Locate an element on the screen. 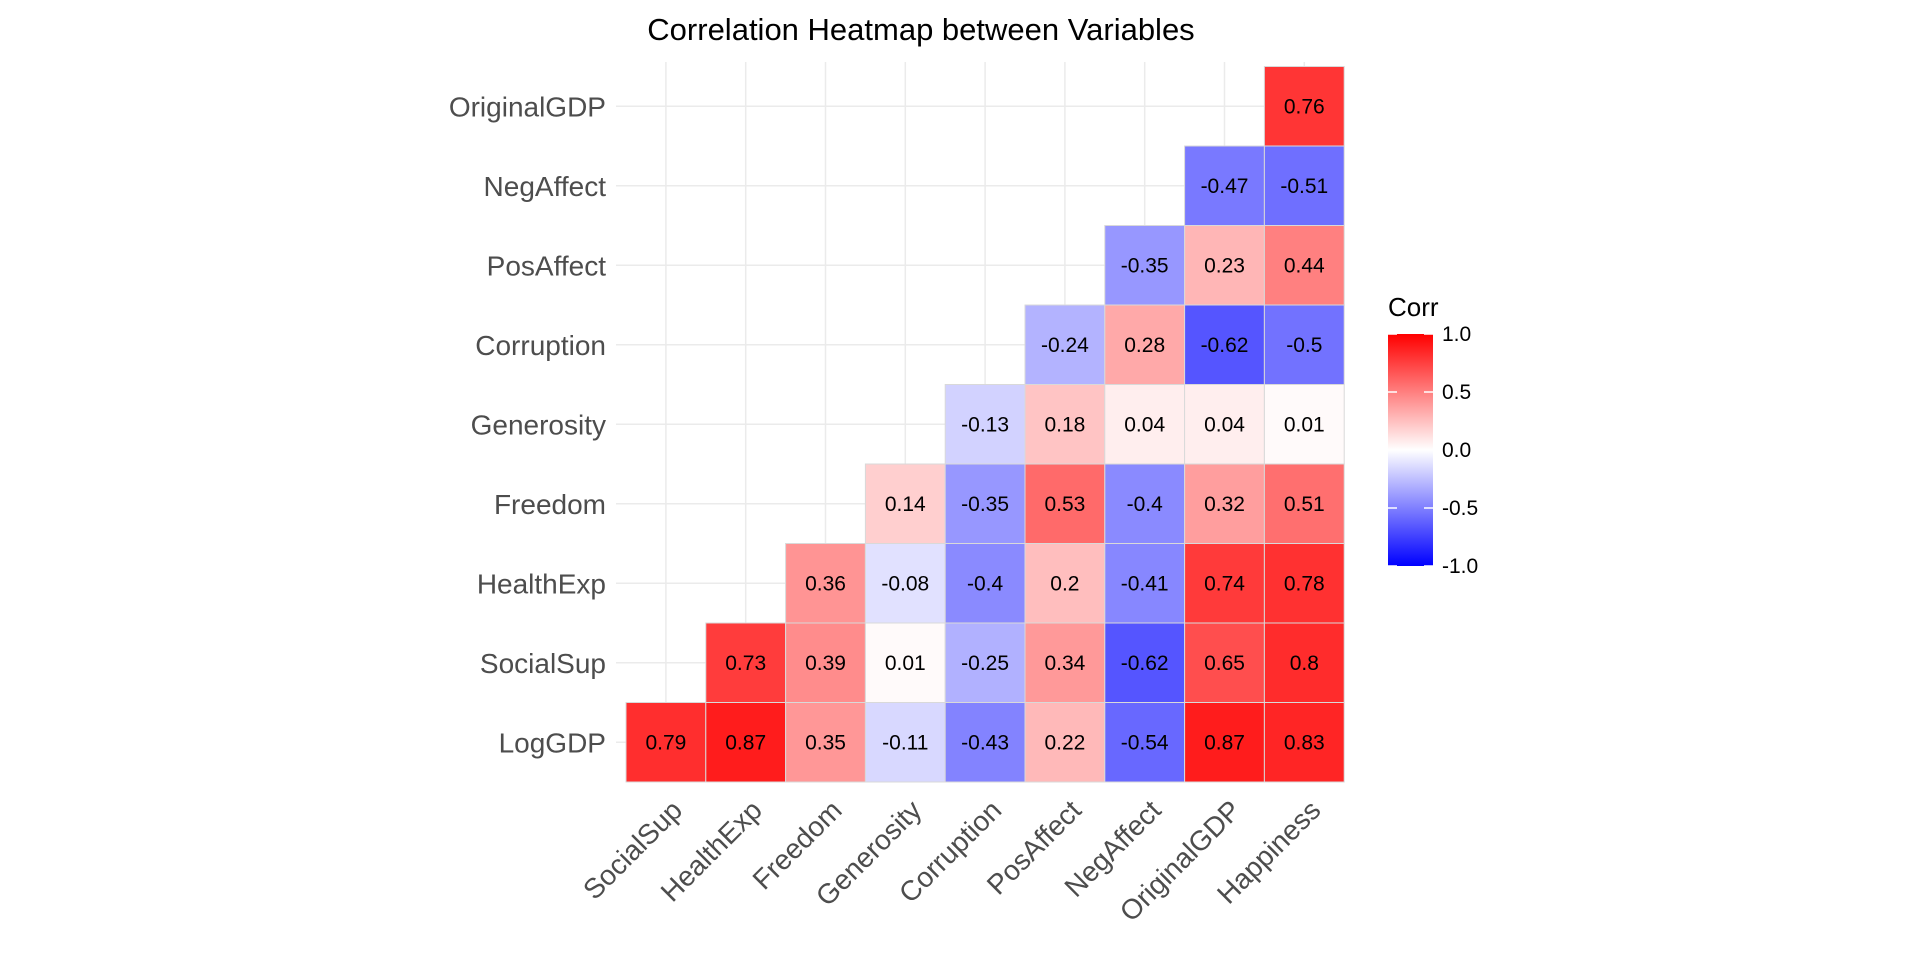 The image size is (1920, 960). cell-value-label-HealthExp-OriginalGDP: 0.74 is located at coordinates (1224, 583).